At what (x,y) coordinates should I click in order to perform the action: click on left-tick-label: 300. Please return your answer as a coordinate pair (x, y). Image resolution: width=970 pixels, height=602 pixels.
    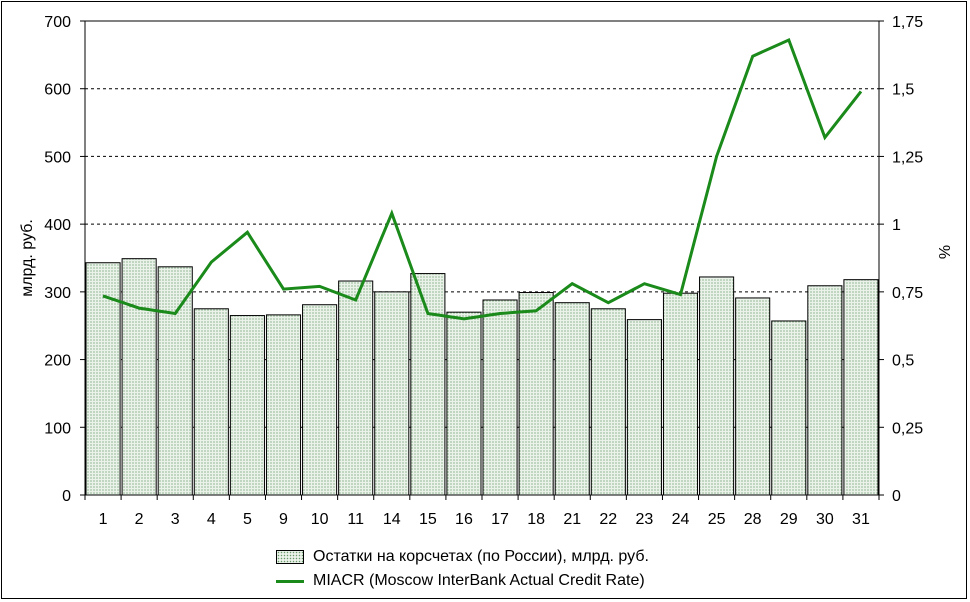
    Looking at the image, I should click on (57, 293).